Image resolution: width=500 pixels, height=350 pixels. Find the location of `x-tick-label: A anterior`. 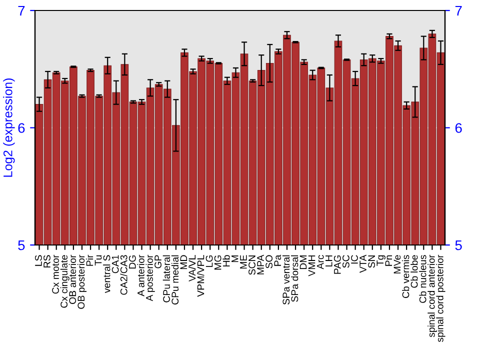

x-tick-label: A anterior is located at coordinates (140, 275).